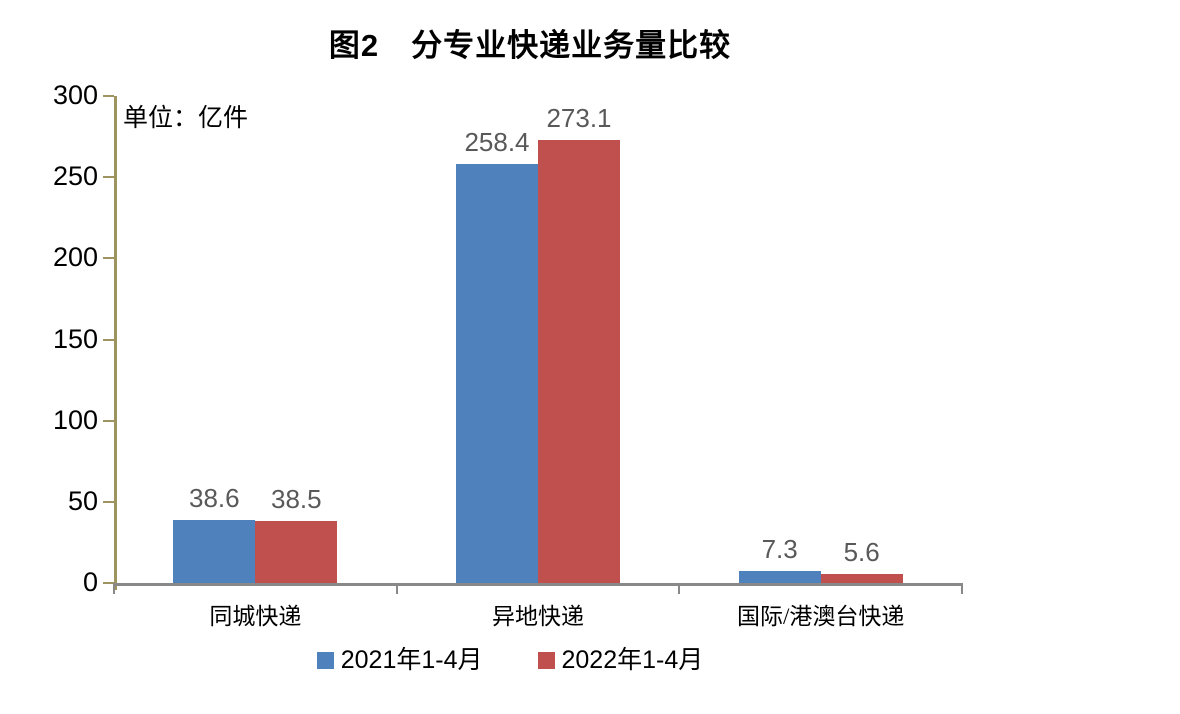 The width and height of the screenshot is (1180, 714). Describe the element at coordinates (497, 373) in the screenshot. I see `bar-异地快递-2021年1-4月` at that location.